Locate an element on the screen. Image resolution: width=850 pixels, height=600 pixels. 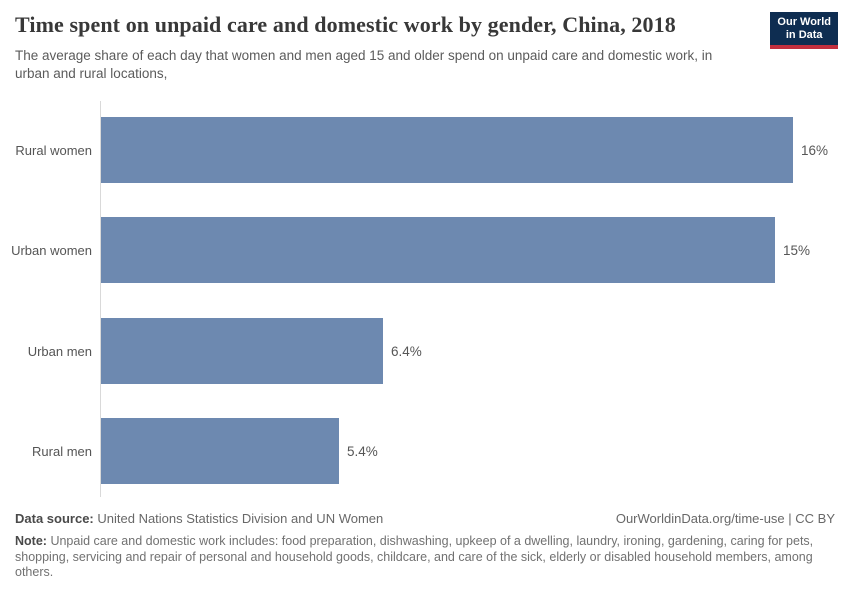
category-label: Rural men is located at coordinates (62, 451).